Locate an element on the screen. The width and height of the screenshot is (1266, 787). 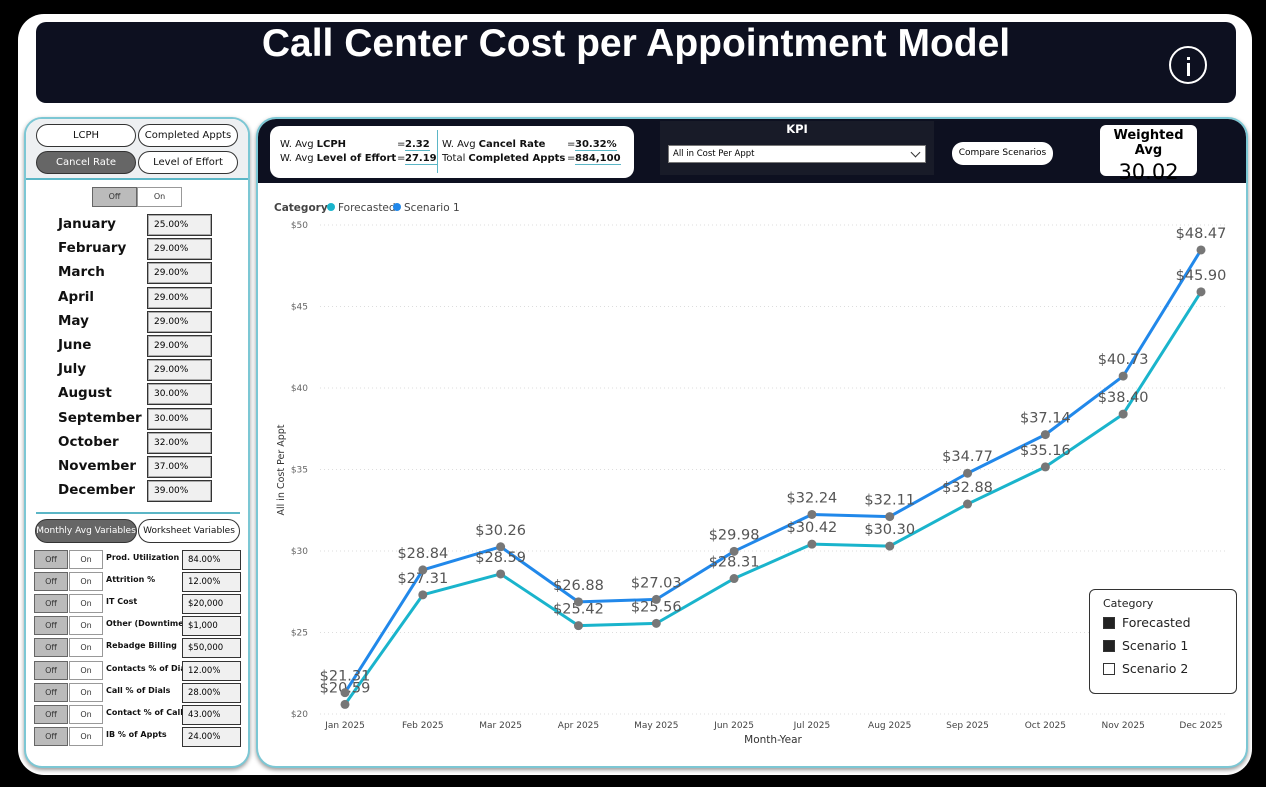
month-value: 32.00% is located at coordinates (179, 442).